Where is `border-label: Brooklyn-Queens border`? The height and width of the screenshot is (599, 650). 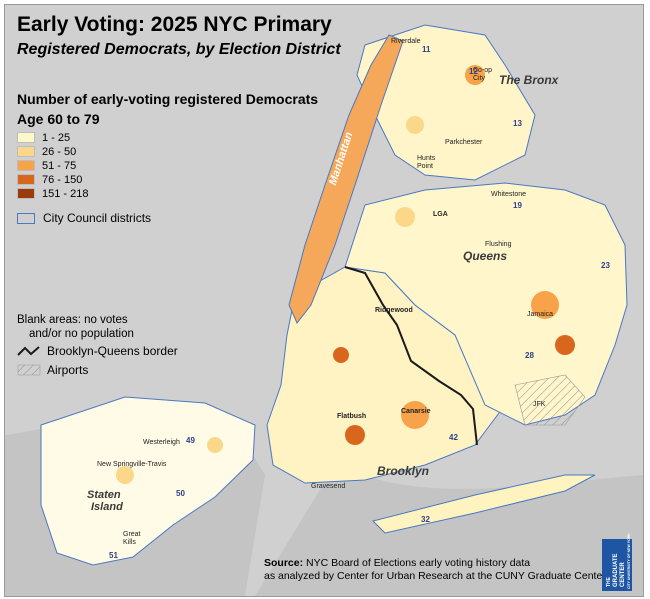
border-label: Brooklyn-Queens border is located at coordinates (112, 351).